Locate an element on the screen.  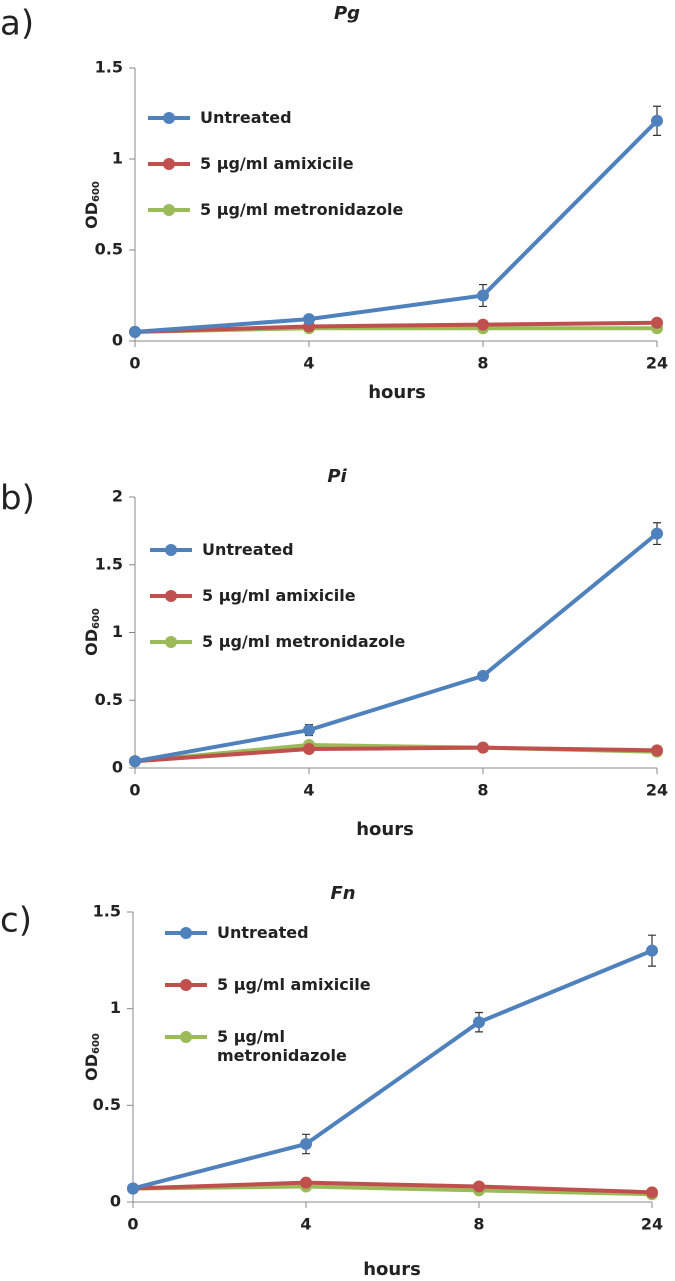
panel-label: b) is located at coordinates (17, 499).